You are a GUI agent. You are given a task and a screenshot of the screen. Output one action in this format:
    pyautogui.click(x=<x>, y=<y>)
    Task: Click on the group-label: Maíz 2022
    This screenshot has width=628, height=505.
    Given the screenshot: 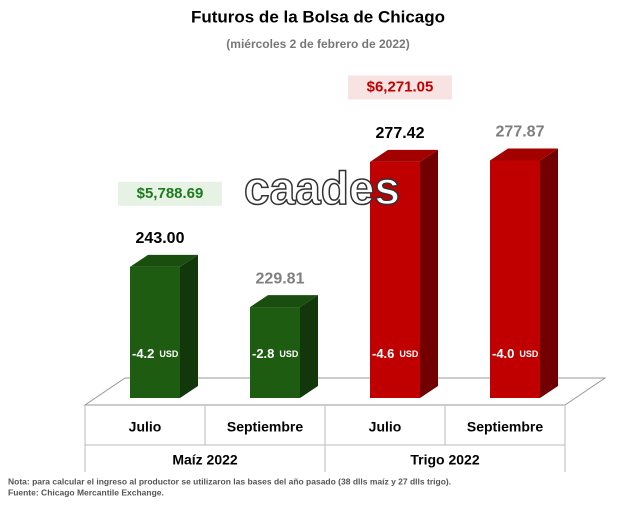 What is the action you would take?
    pyautogui.click(x=205, y=460)
    